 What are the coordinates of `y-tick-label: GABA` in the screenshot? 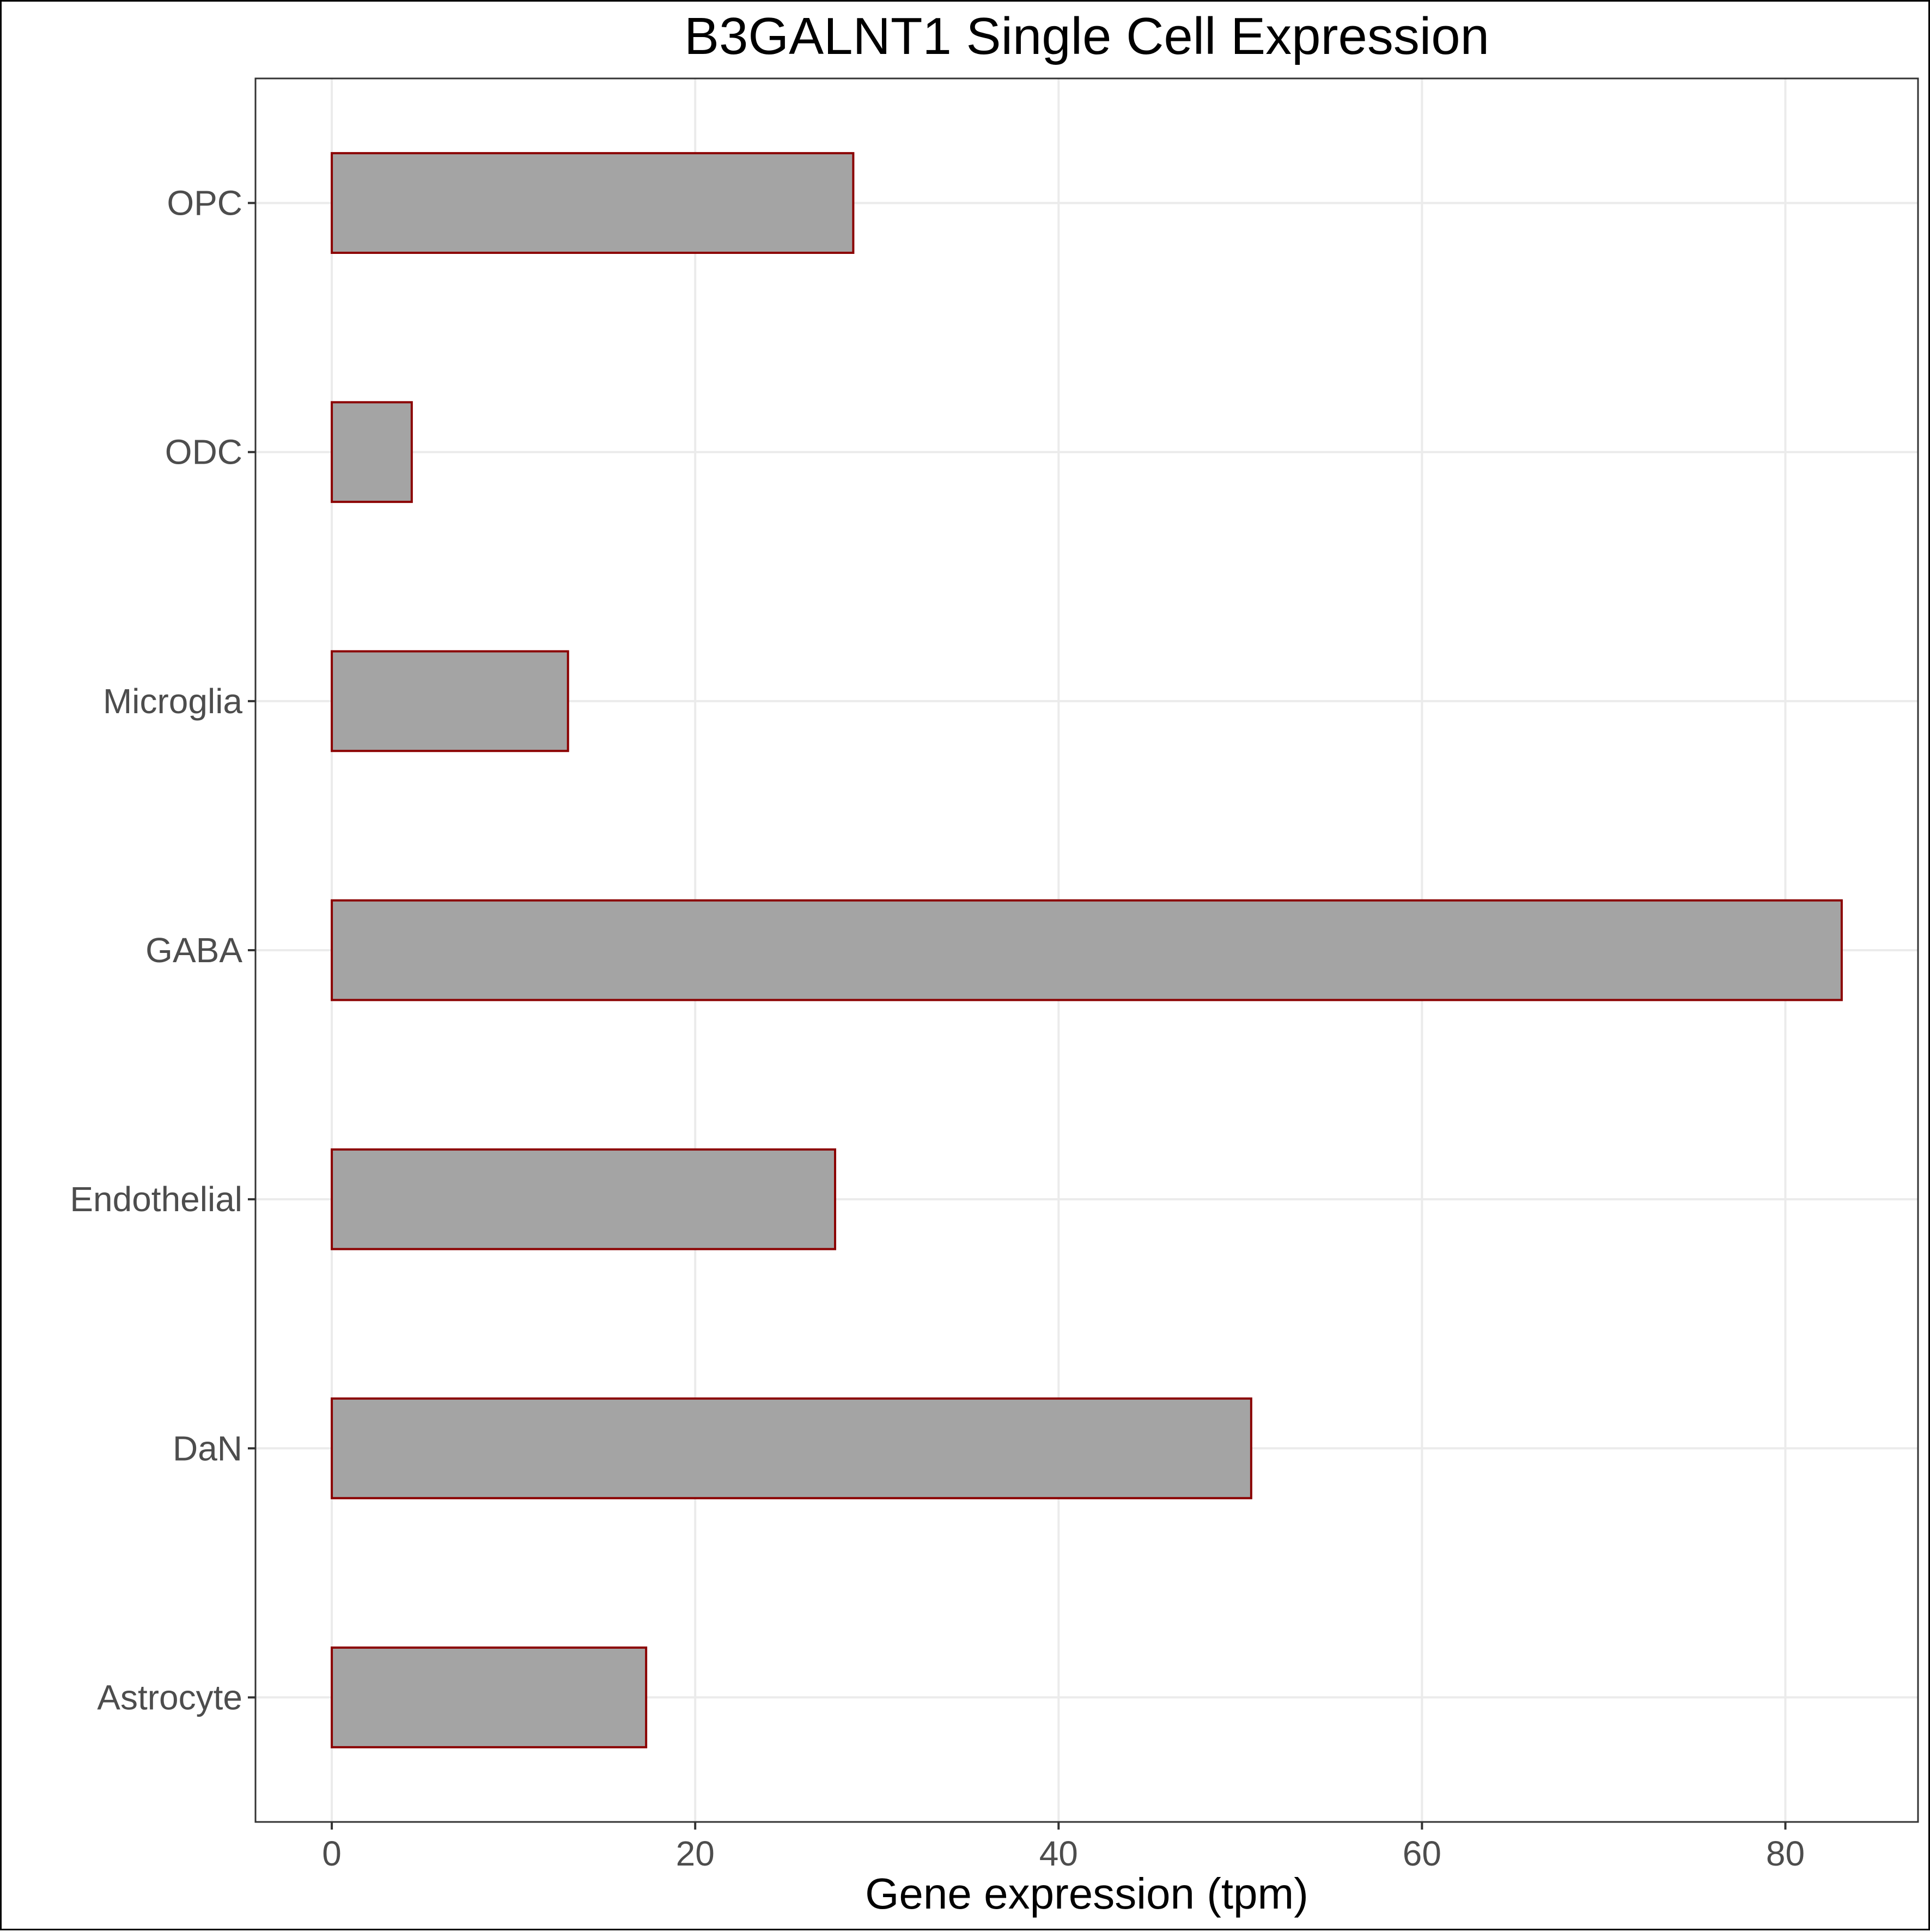 It's located at (194, 950).